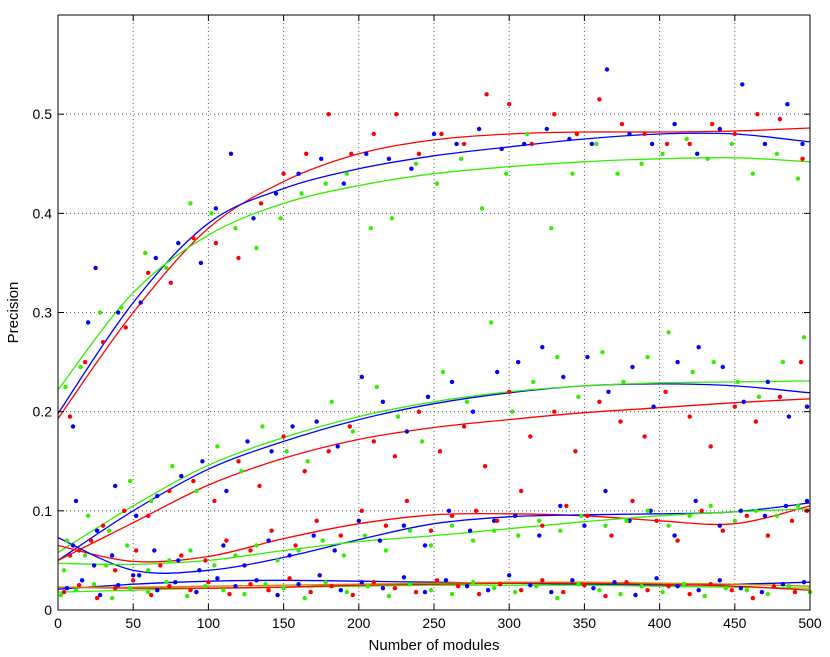 Image resolution: width=830 pixels, height=657 pixels. I want to click on y-axis-title: Precision, so click(13, 313).